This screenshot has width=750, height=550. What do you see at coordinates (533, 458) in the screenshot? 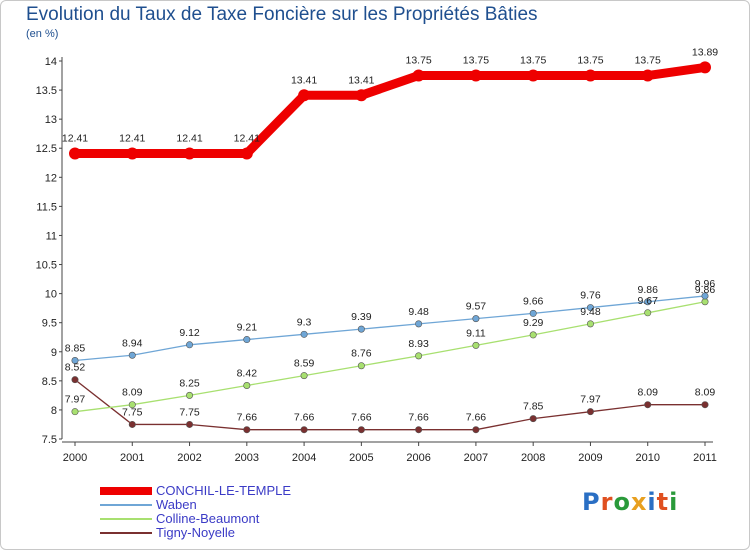
I see `x-tick-label: 2008` at bounding box center [533, 458].